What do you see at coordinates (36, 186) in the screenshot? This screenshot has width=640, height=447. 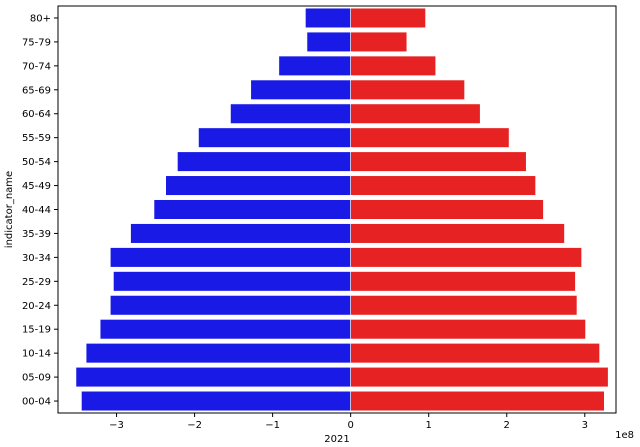 I see `y-tick-label: 45-49` at bounding box center [36, 186].